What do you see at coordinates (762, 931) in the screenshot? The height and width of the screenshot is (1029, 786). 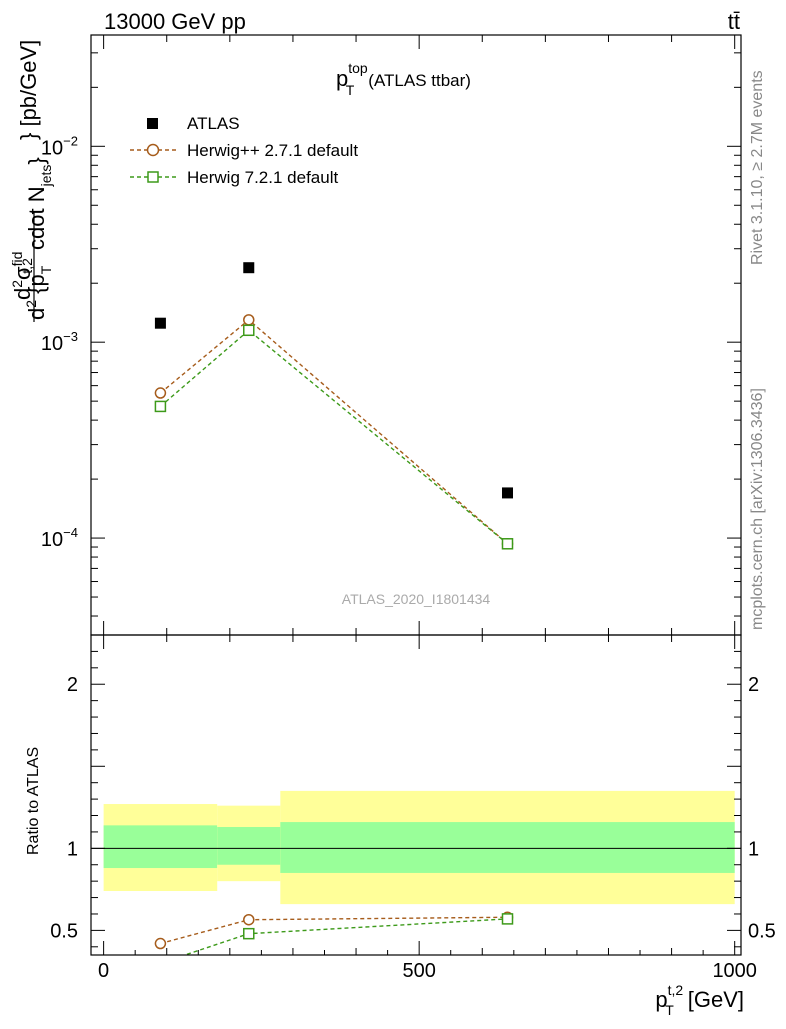 I see `ratio-y-tick-label-right: 0.5` at bounding box center [762, 931].